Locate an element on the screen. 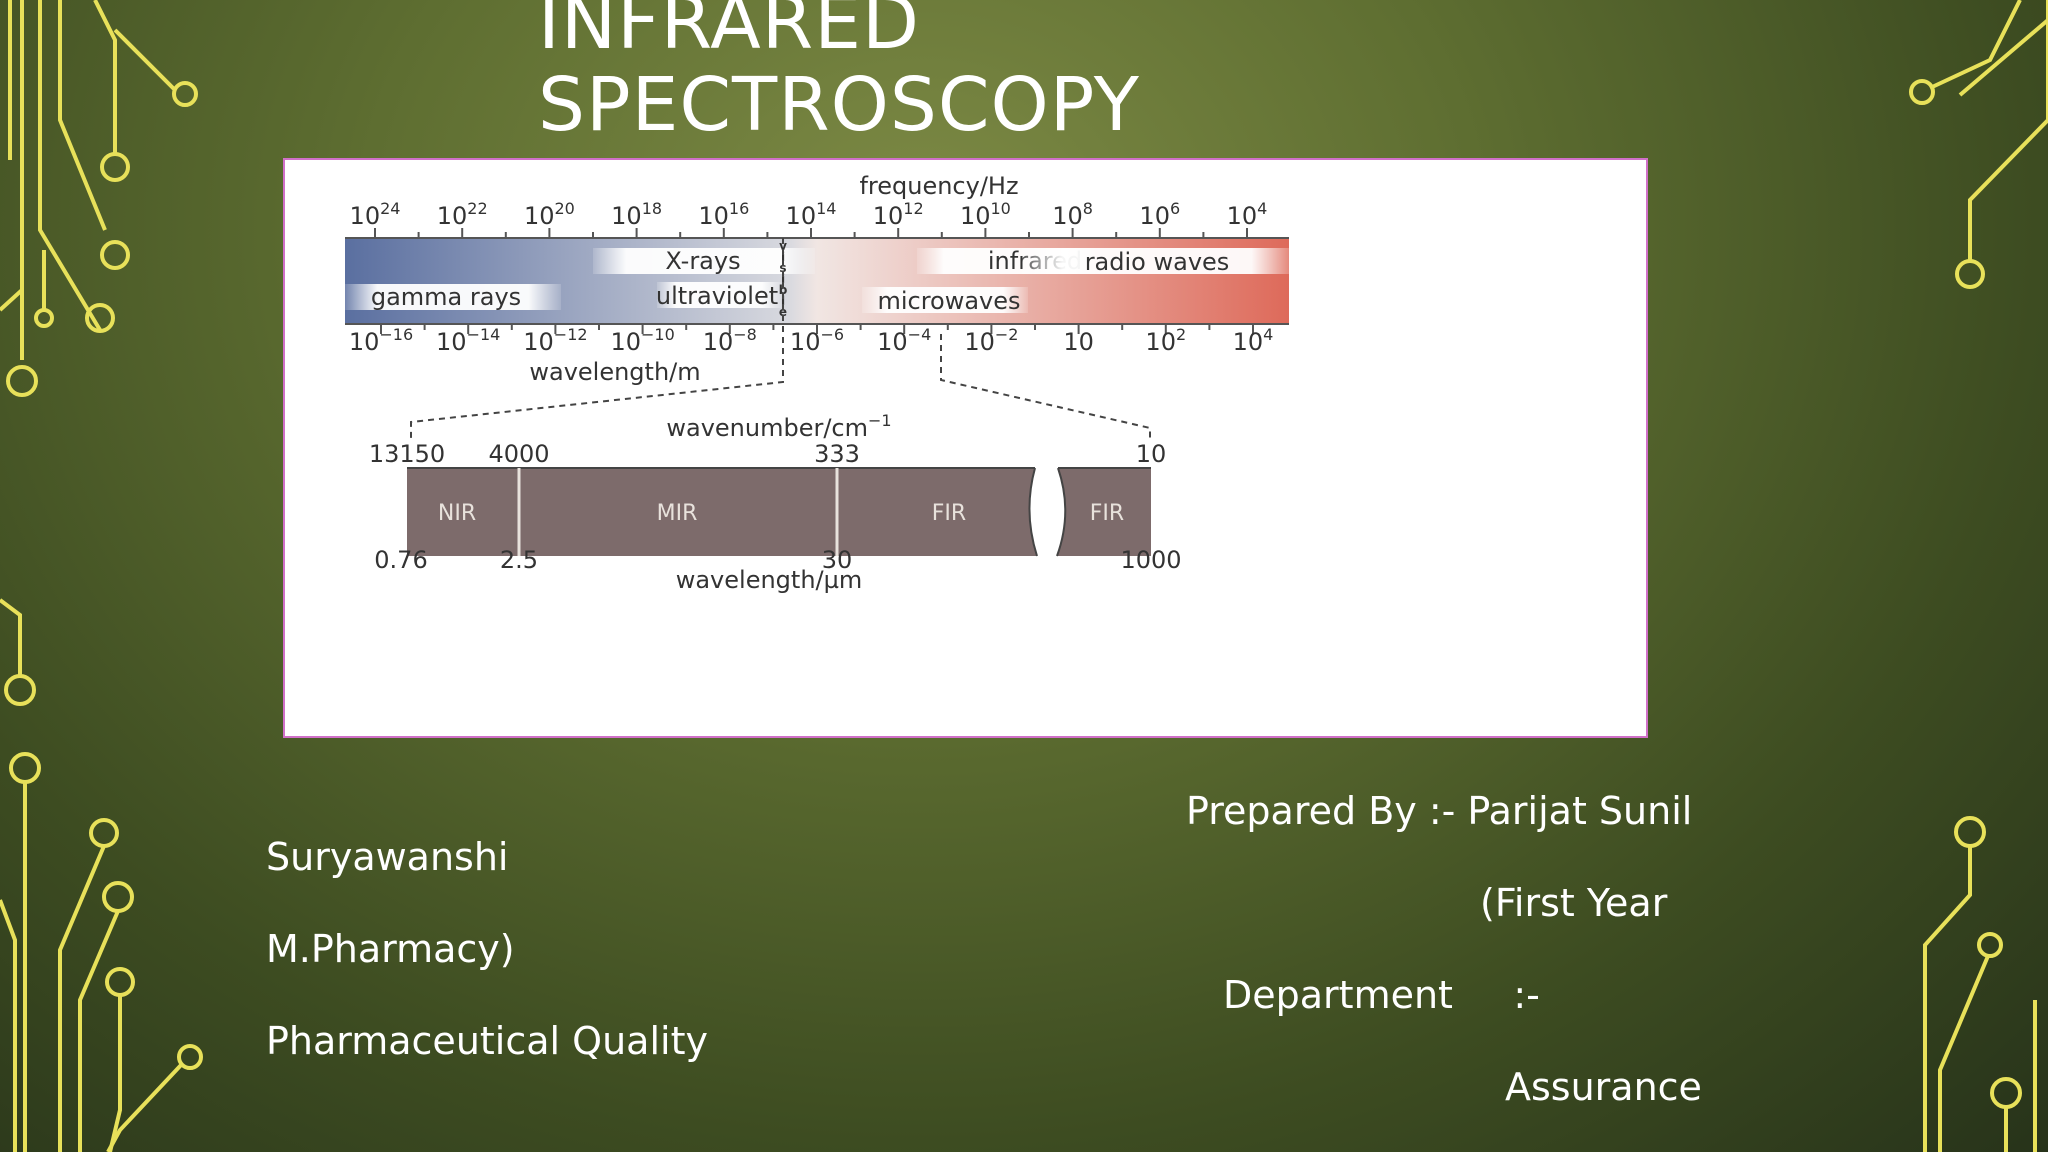  wavenumber-tick-label: 10 is located at coordinates (1151, 454).